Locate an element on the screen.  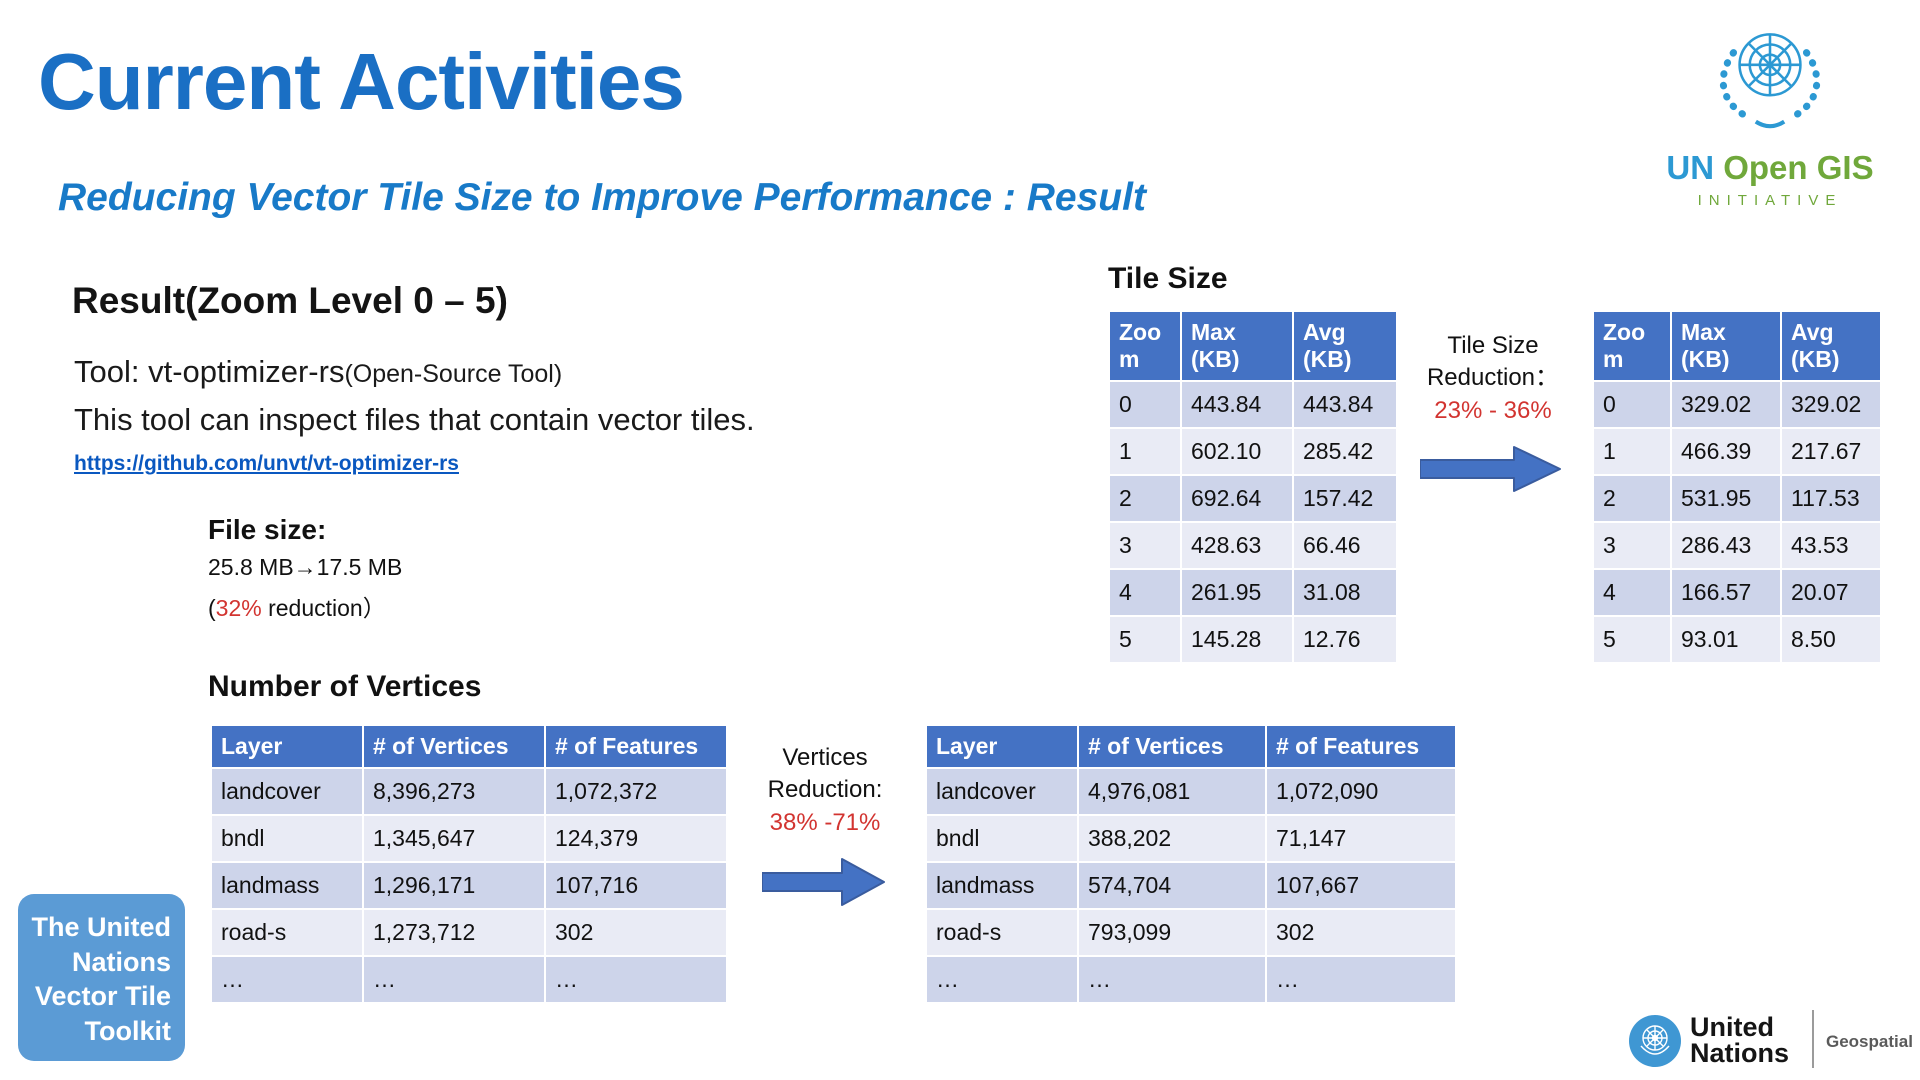
table-row: 4 261.95 31.08 is located at coordinates (1253, 593).